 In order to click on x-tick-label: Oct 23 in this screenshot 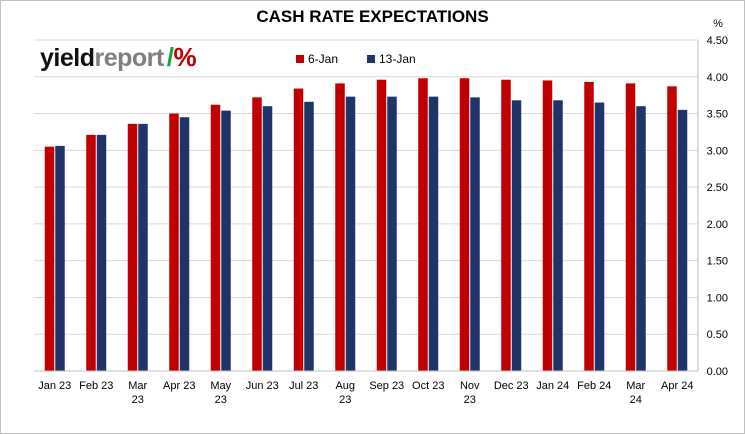, I will do `click(428, 386)`.